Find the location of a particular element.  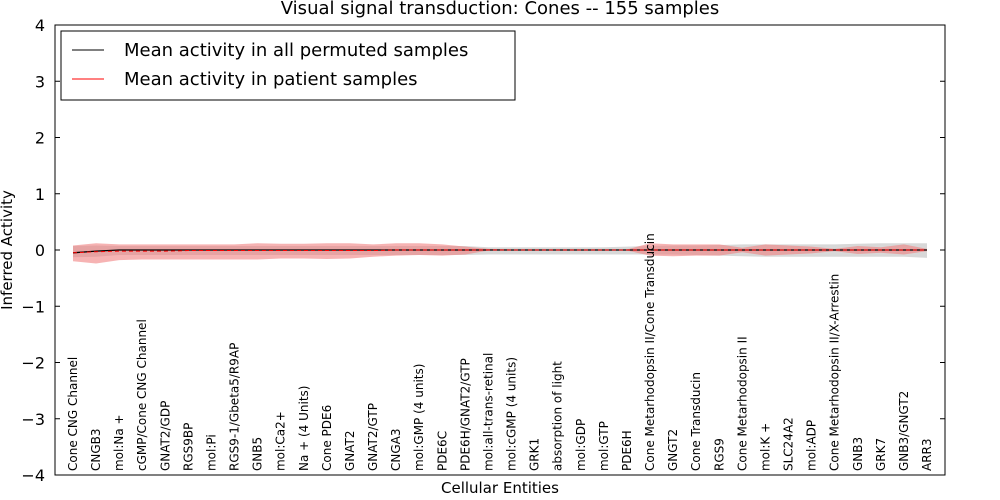

x-category-label: GNGT2 is located at coordinates (673, 450).